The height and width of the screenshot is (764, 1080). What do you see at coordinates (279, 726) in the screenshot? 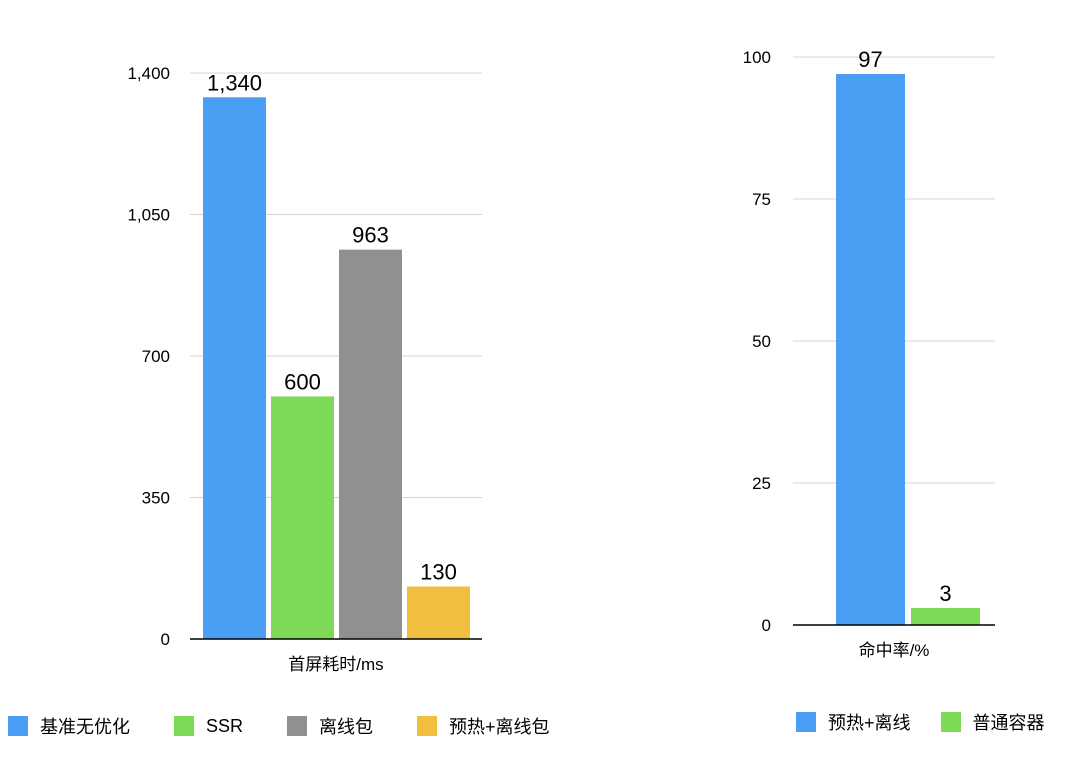
I see `chart1-legend: 基准无优化 SSR 离线包 预热+离线包` at bounding box center [279, 726].